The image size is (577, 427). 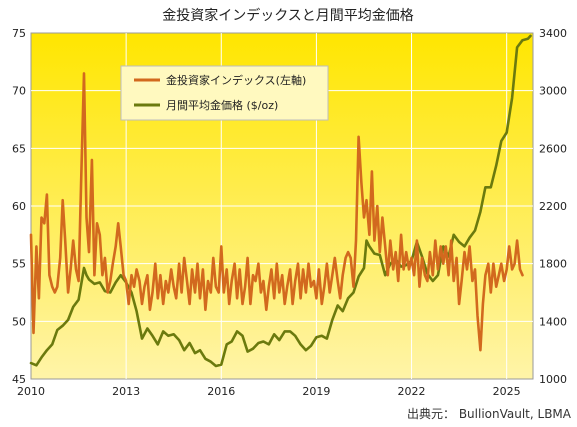 What do you see at coordinates (19, 91) in the screenshot?
I see `y-left-tick-label: 70` at bounding box center [19, 91].